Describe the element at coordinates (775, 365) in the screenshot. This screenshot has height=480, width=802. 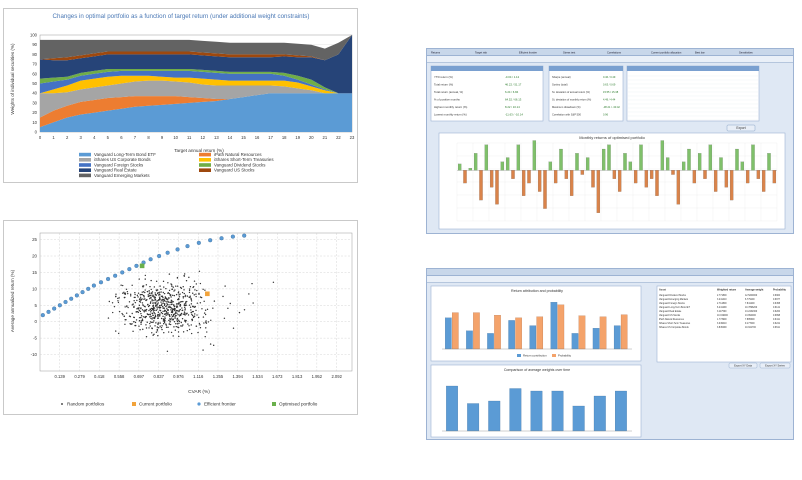
I see `export-xy-series-button` at that location.